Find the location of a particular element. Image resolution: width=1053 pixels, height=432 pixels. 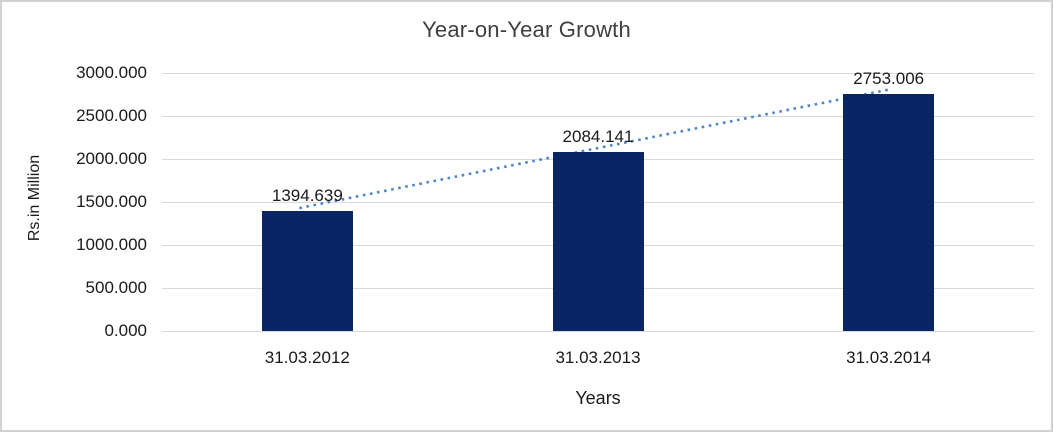

bar-data-label: 1394.639 is located at coordinates (307, 196).